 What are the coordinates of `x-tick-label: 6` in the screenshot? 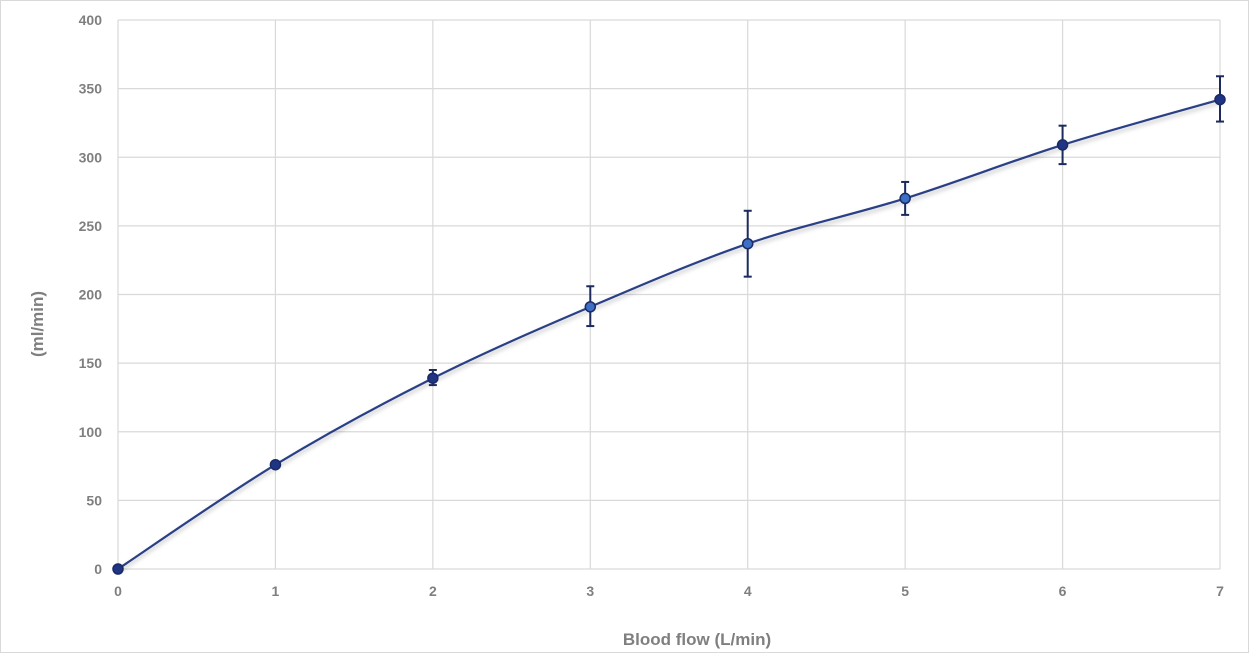 It's located at (1063, 591).